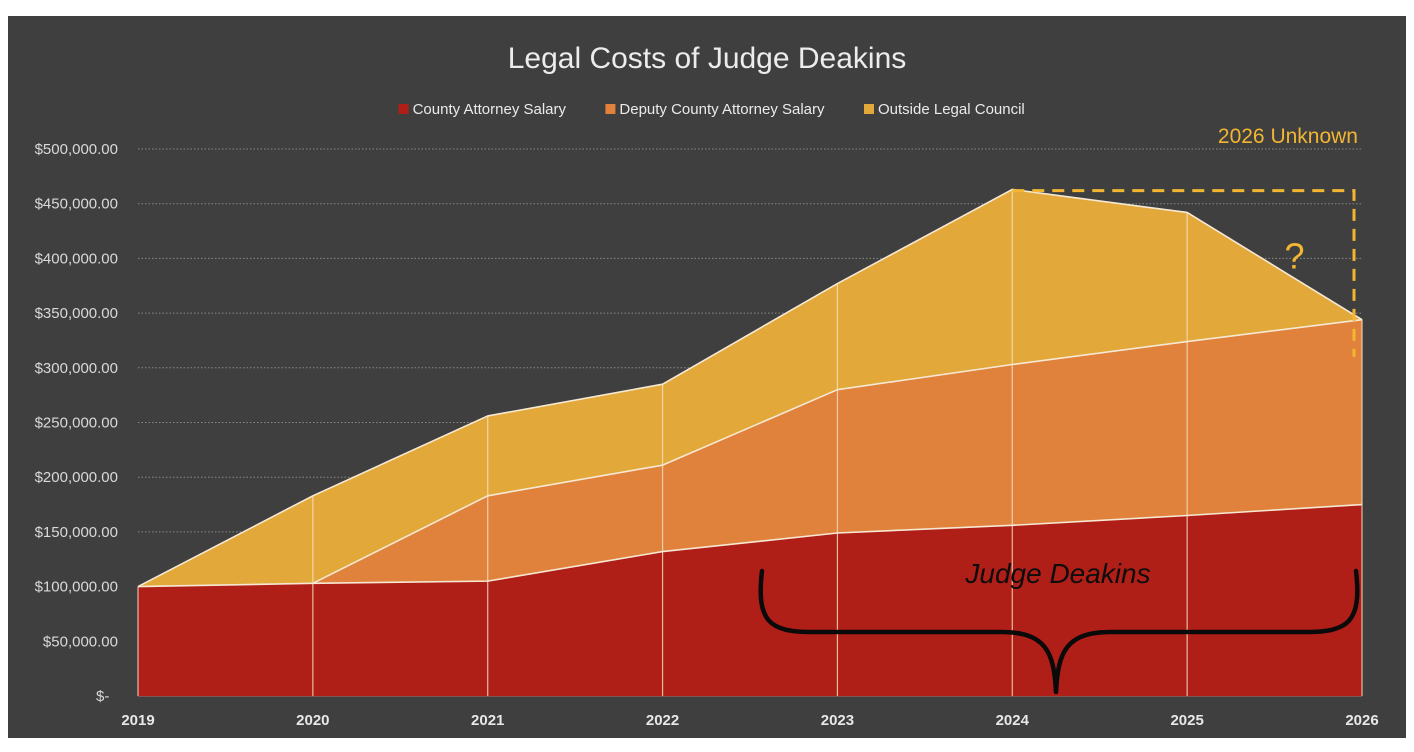 The height and width of the screenshot is (752, 1414). I want to click on series-line-county-attorney-salary, so click(750, 545).